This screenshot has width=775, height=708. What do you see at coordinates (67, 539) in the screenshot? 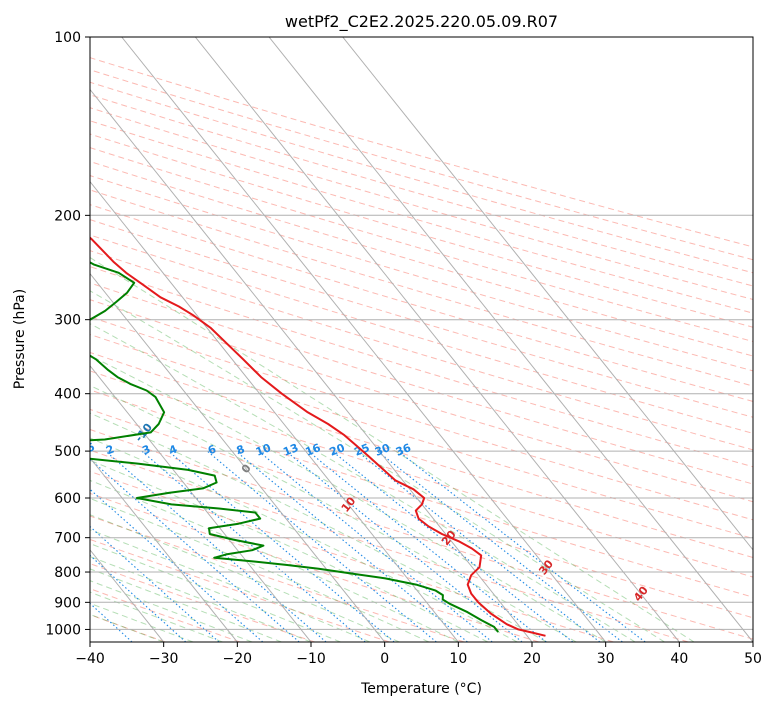
I see `y-tick-label: 700` at bounding box center [67, 539].